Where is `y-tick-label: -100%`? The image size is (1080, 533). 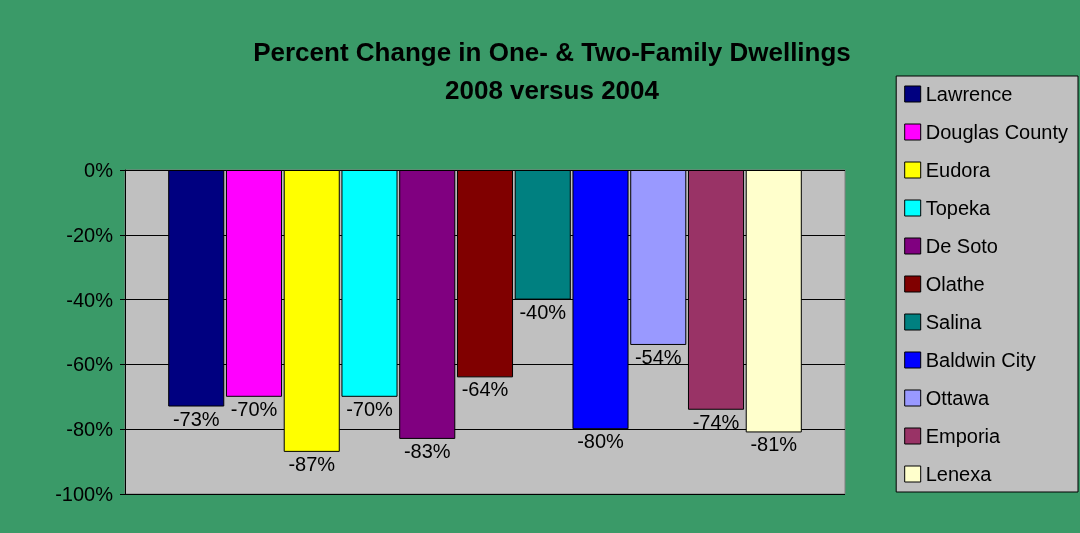
y-tick-label: -100% is located at coordinates (84, 494).